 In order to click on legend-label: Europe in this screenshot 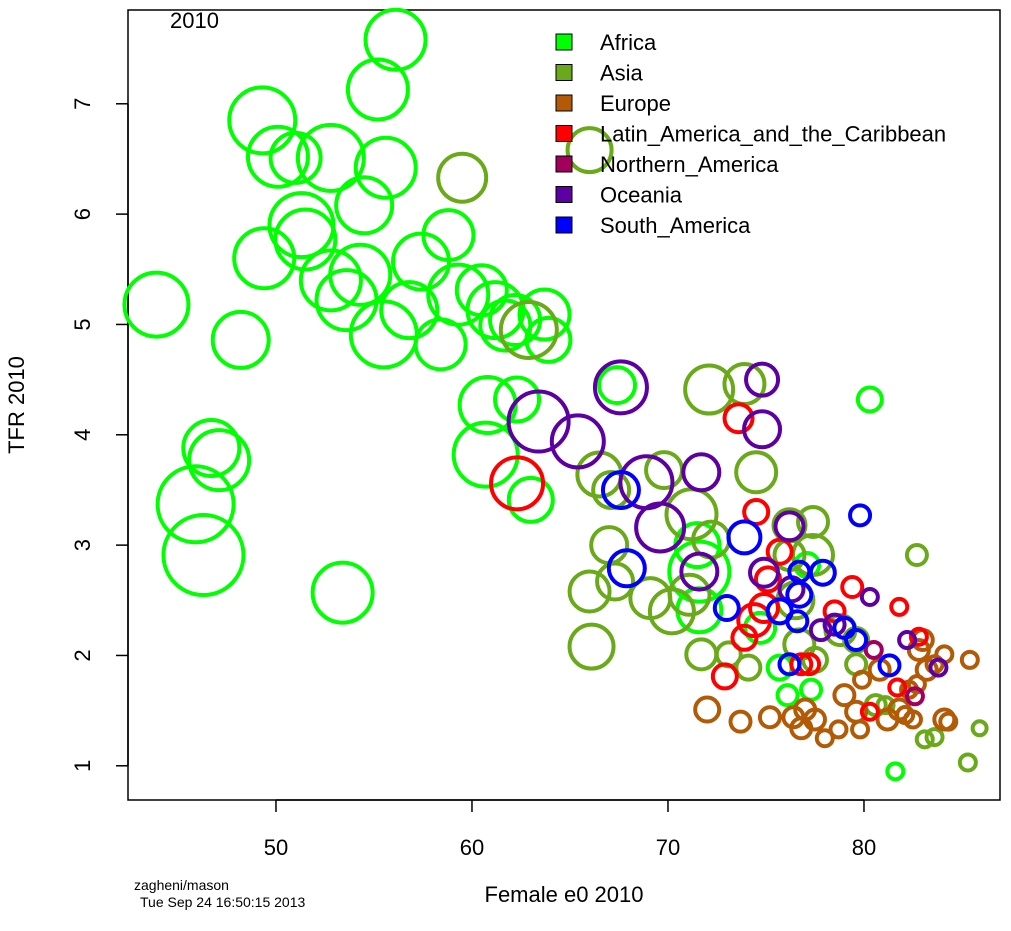, I will do `click(635, 103)`.